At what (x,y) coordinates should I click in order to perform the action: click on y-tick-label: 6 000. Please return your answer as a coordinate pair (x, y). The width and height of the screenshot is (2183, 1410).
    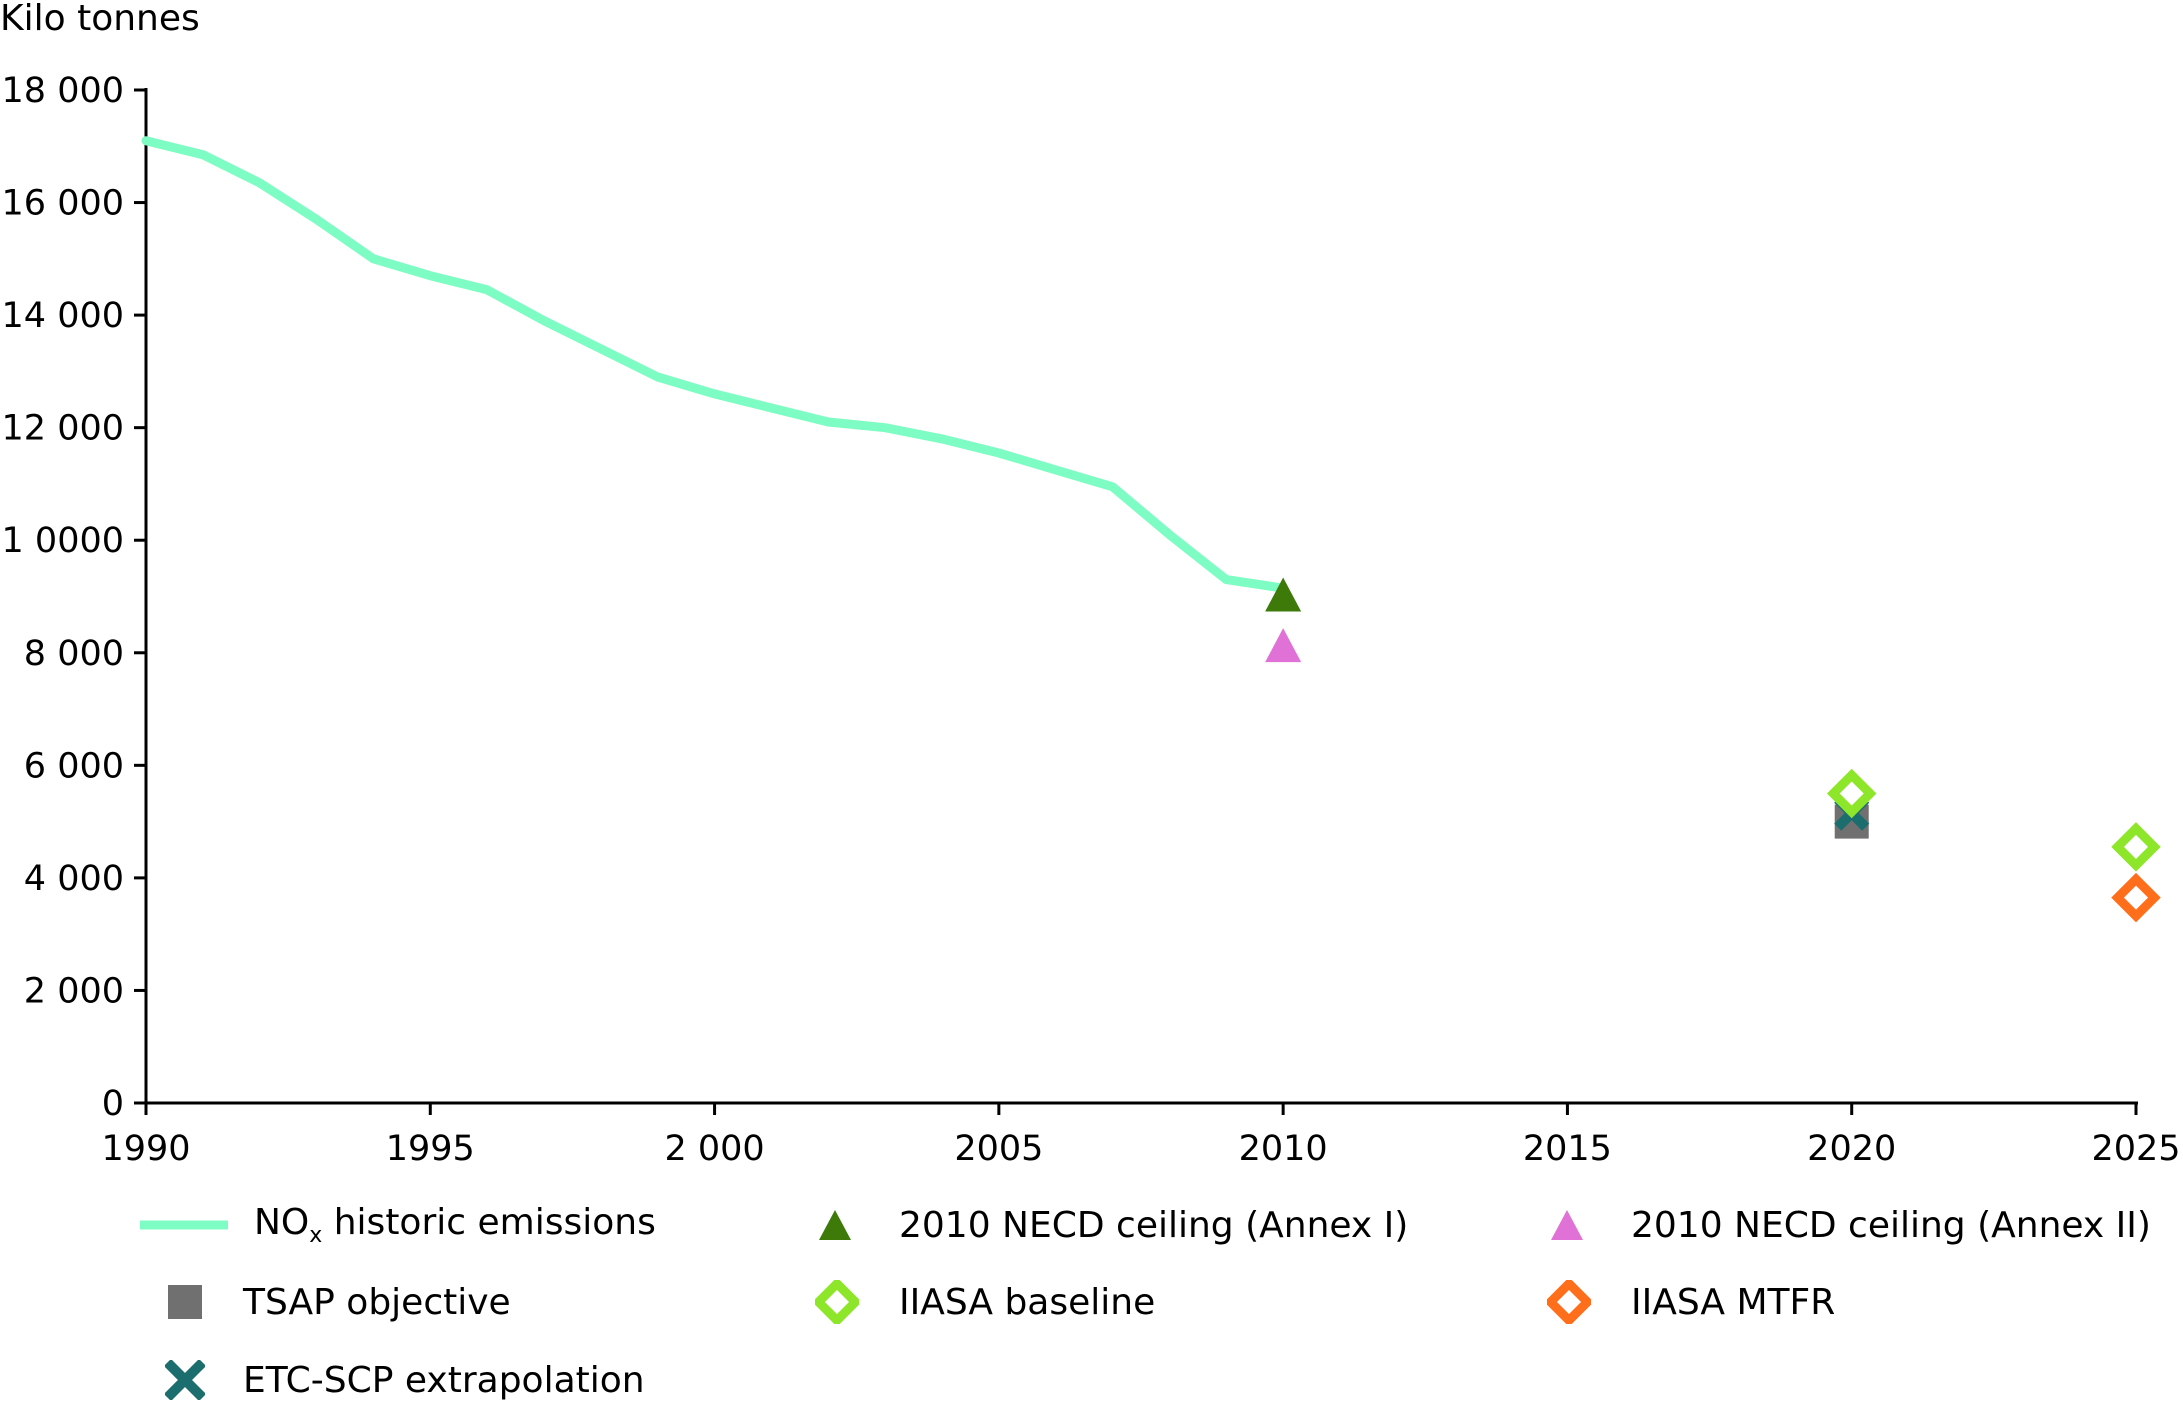
    Looking at the image, I should click on (74, 766).